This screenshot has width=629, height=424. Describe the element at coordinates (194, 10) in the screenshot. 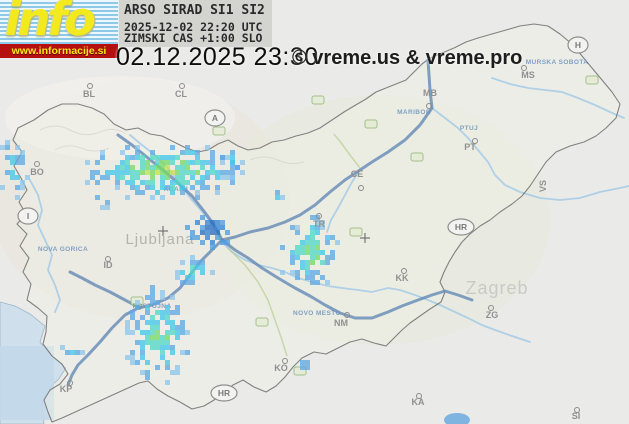

I see `radar-source-label: ARSO SIRAD SI1 SI2` at that location.